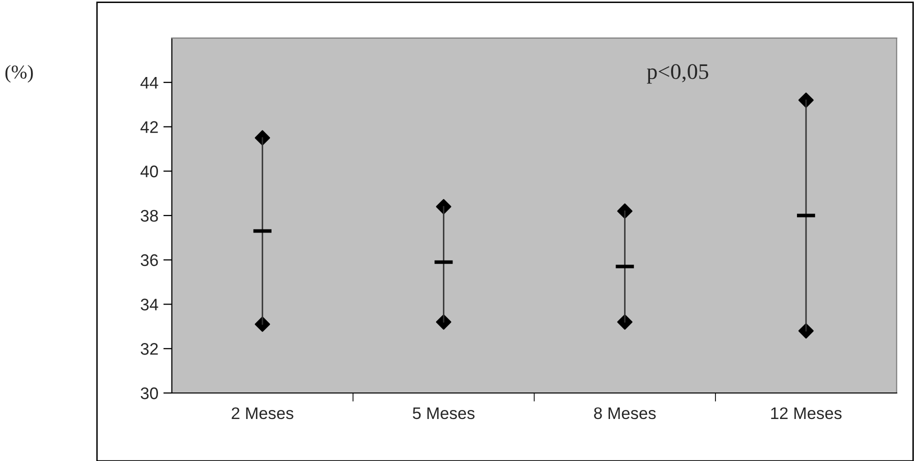  What do you see at coordinates (149, 393) in the screenshot?
I see `y-tick-label: 30` at bounding box center [149, 393].